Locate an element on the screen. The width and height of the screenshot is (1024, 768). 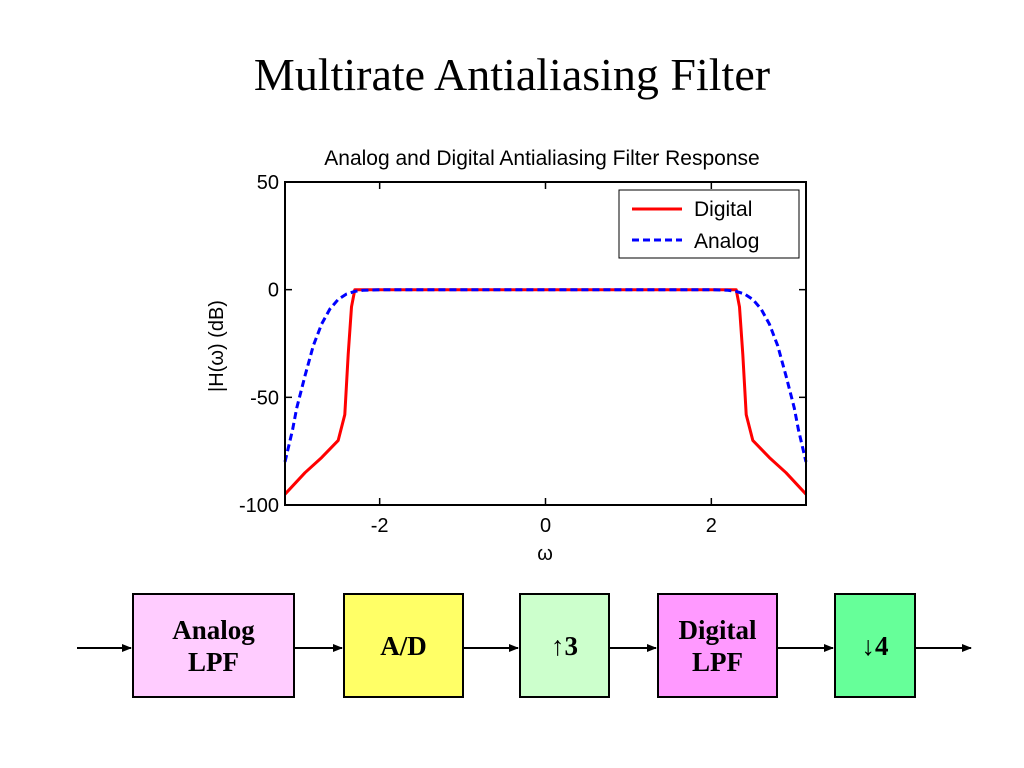
upsample-block: ↑3 is located at coordinates (564, 645).